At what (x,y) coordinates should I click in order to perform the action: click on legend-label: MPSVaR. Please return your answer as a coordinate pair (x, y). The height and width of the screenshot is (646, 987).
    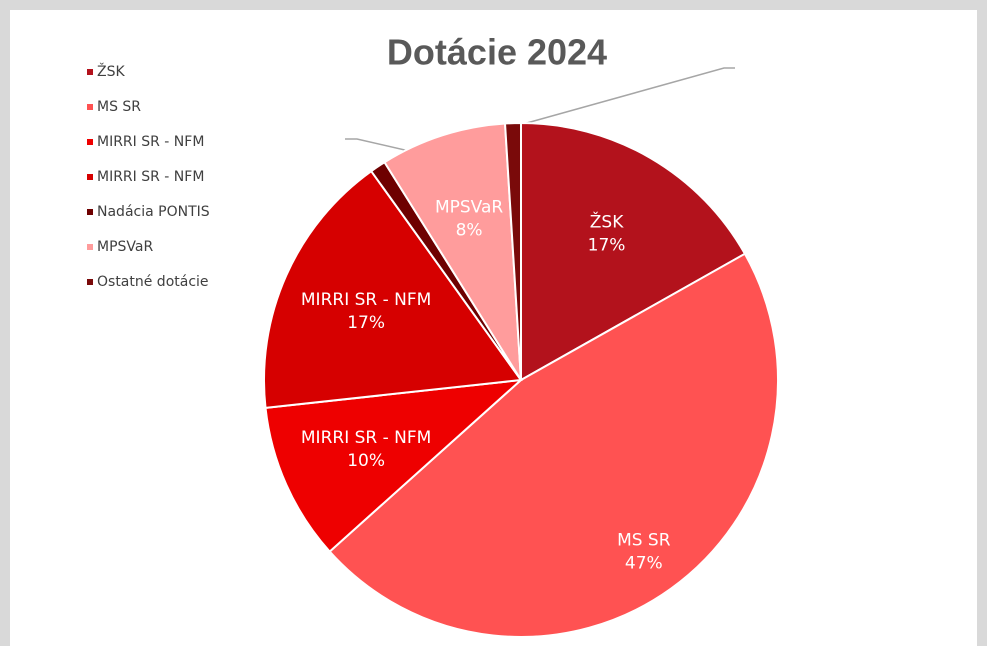
    Looking at the image, I should click on (125, 247).